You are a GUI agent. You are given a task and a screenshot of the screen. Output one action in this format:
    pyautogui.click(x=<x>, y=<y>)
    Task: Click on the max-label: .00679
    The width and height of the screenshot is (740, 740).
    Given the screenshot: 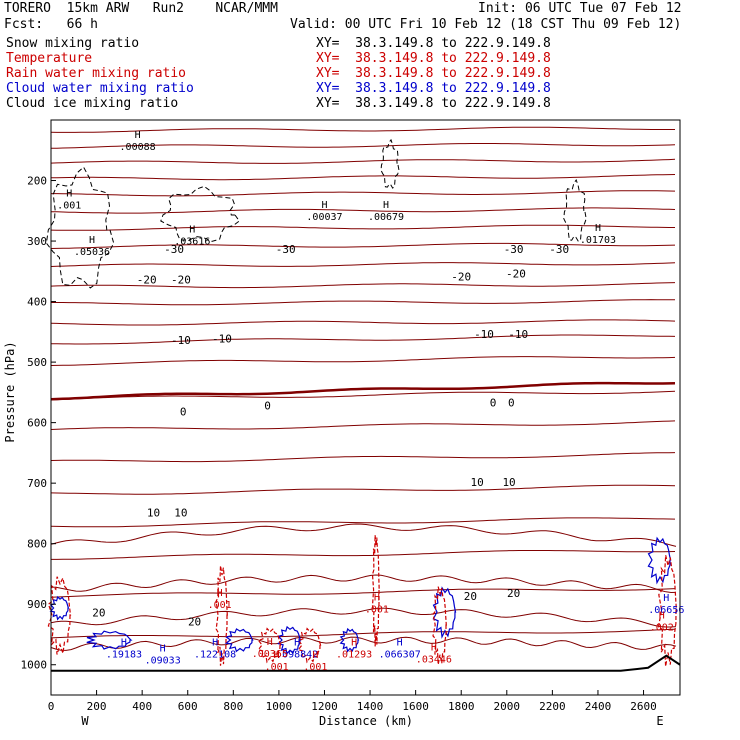 What is the action you would take?
    pyautogui.click(x=386, y=217)
    